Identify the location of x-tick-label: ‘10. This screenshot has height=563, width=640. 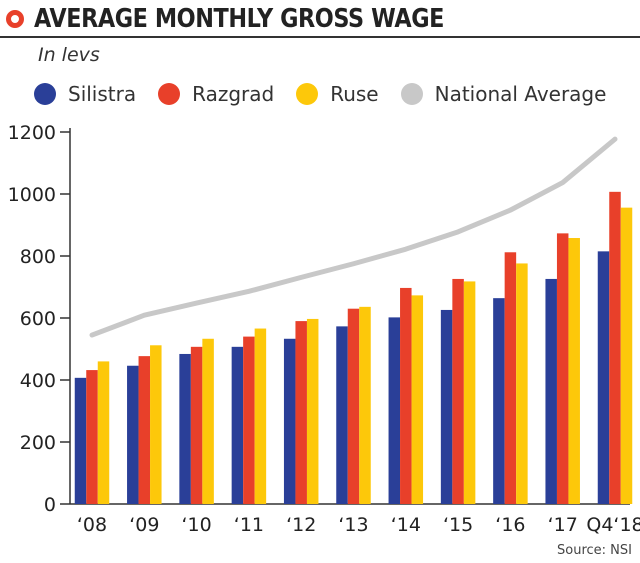
(196, 525).